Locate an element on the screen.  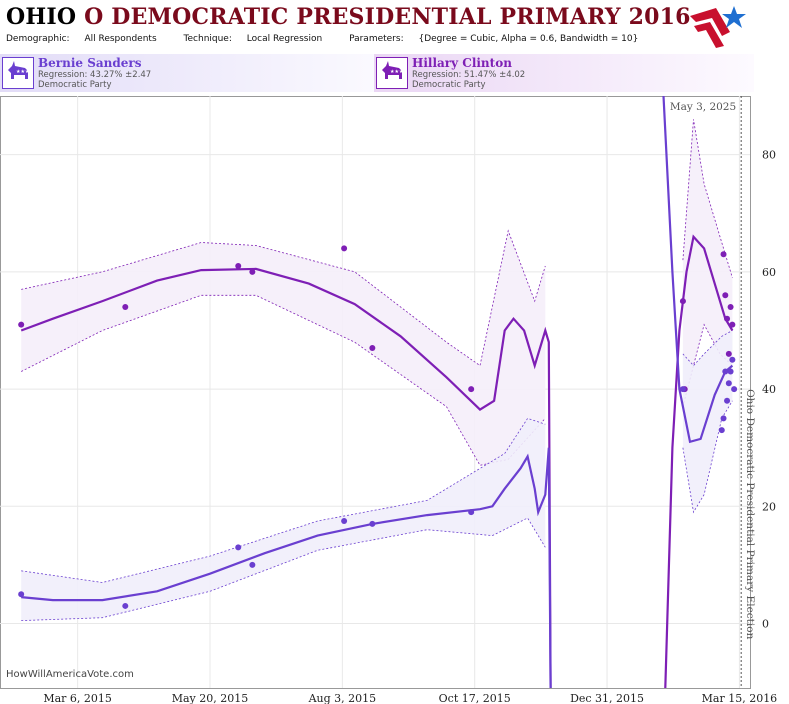
x-tick-label: Dec 31, 2015 is located at coordinates (607, 698).